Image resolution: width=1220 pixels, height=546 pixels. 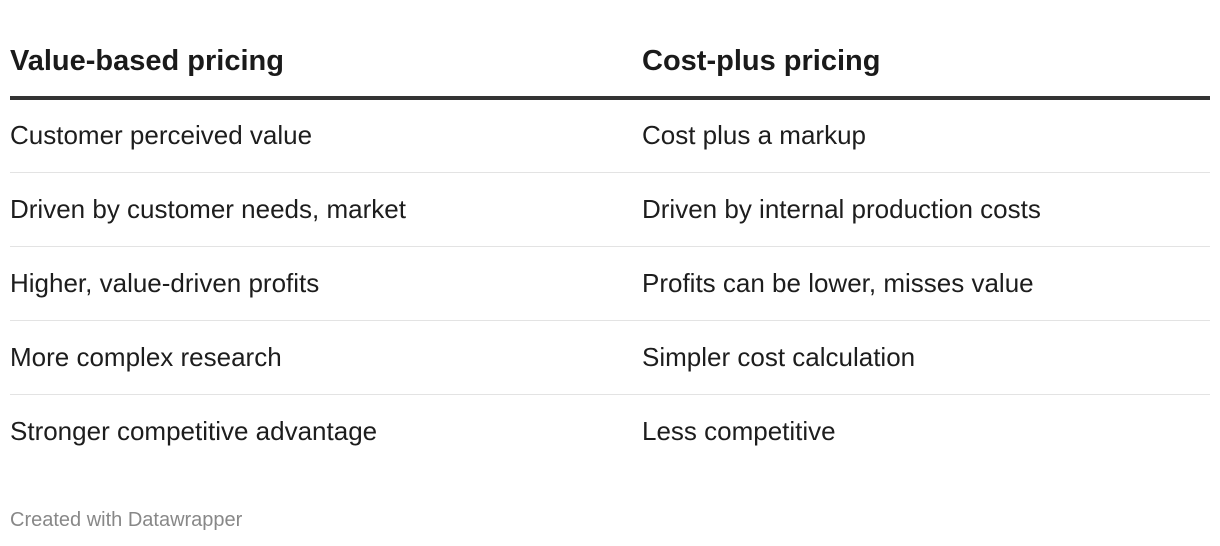 I want to click on table-cell-cost-plus: Cost plus a markup, so click(x=926, y=135).